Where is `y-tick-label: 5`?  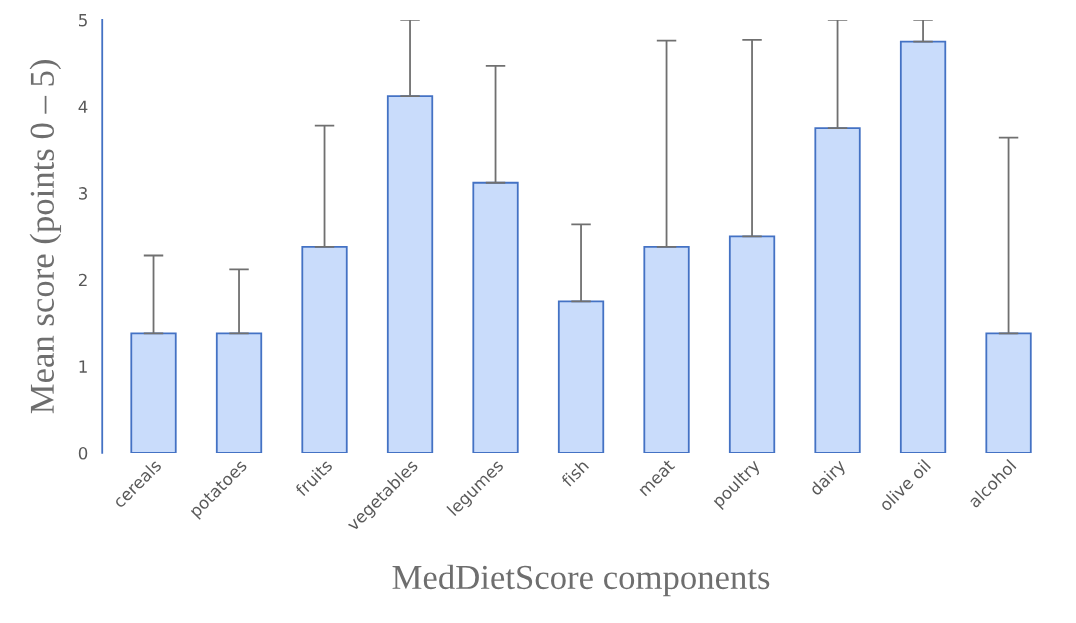 y-tick-label: 5 is located at coordinates (83, 20).